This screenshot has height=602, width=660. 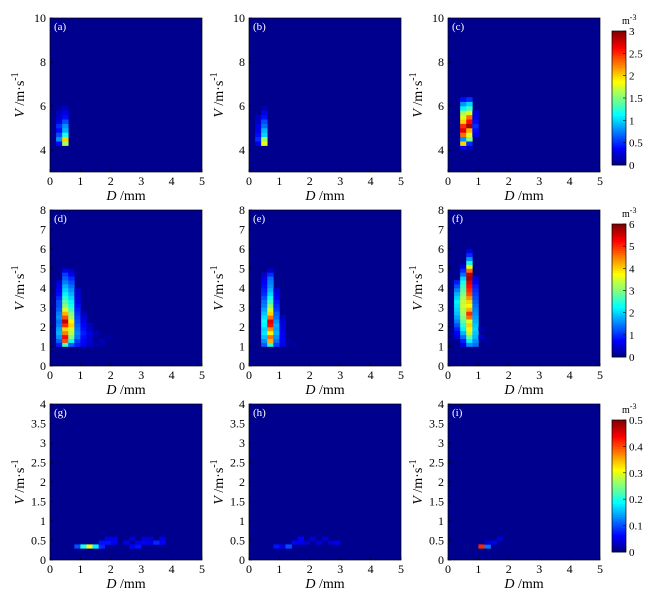 I want to click on y-tick-label: 8, so click(x=43, y=62).